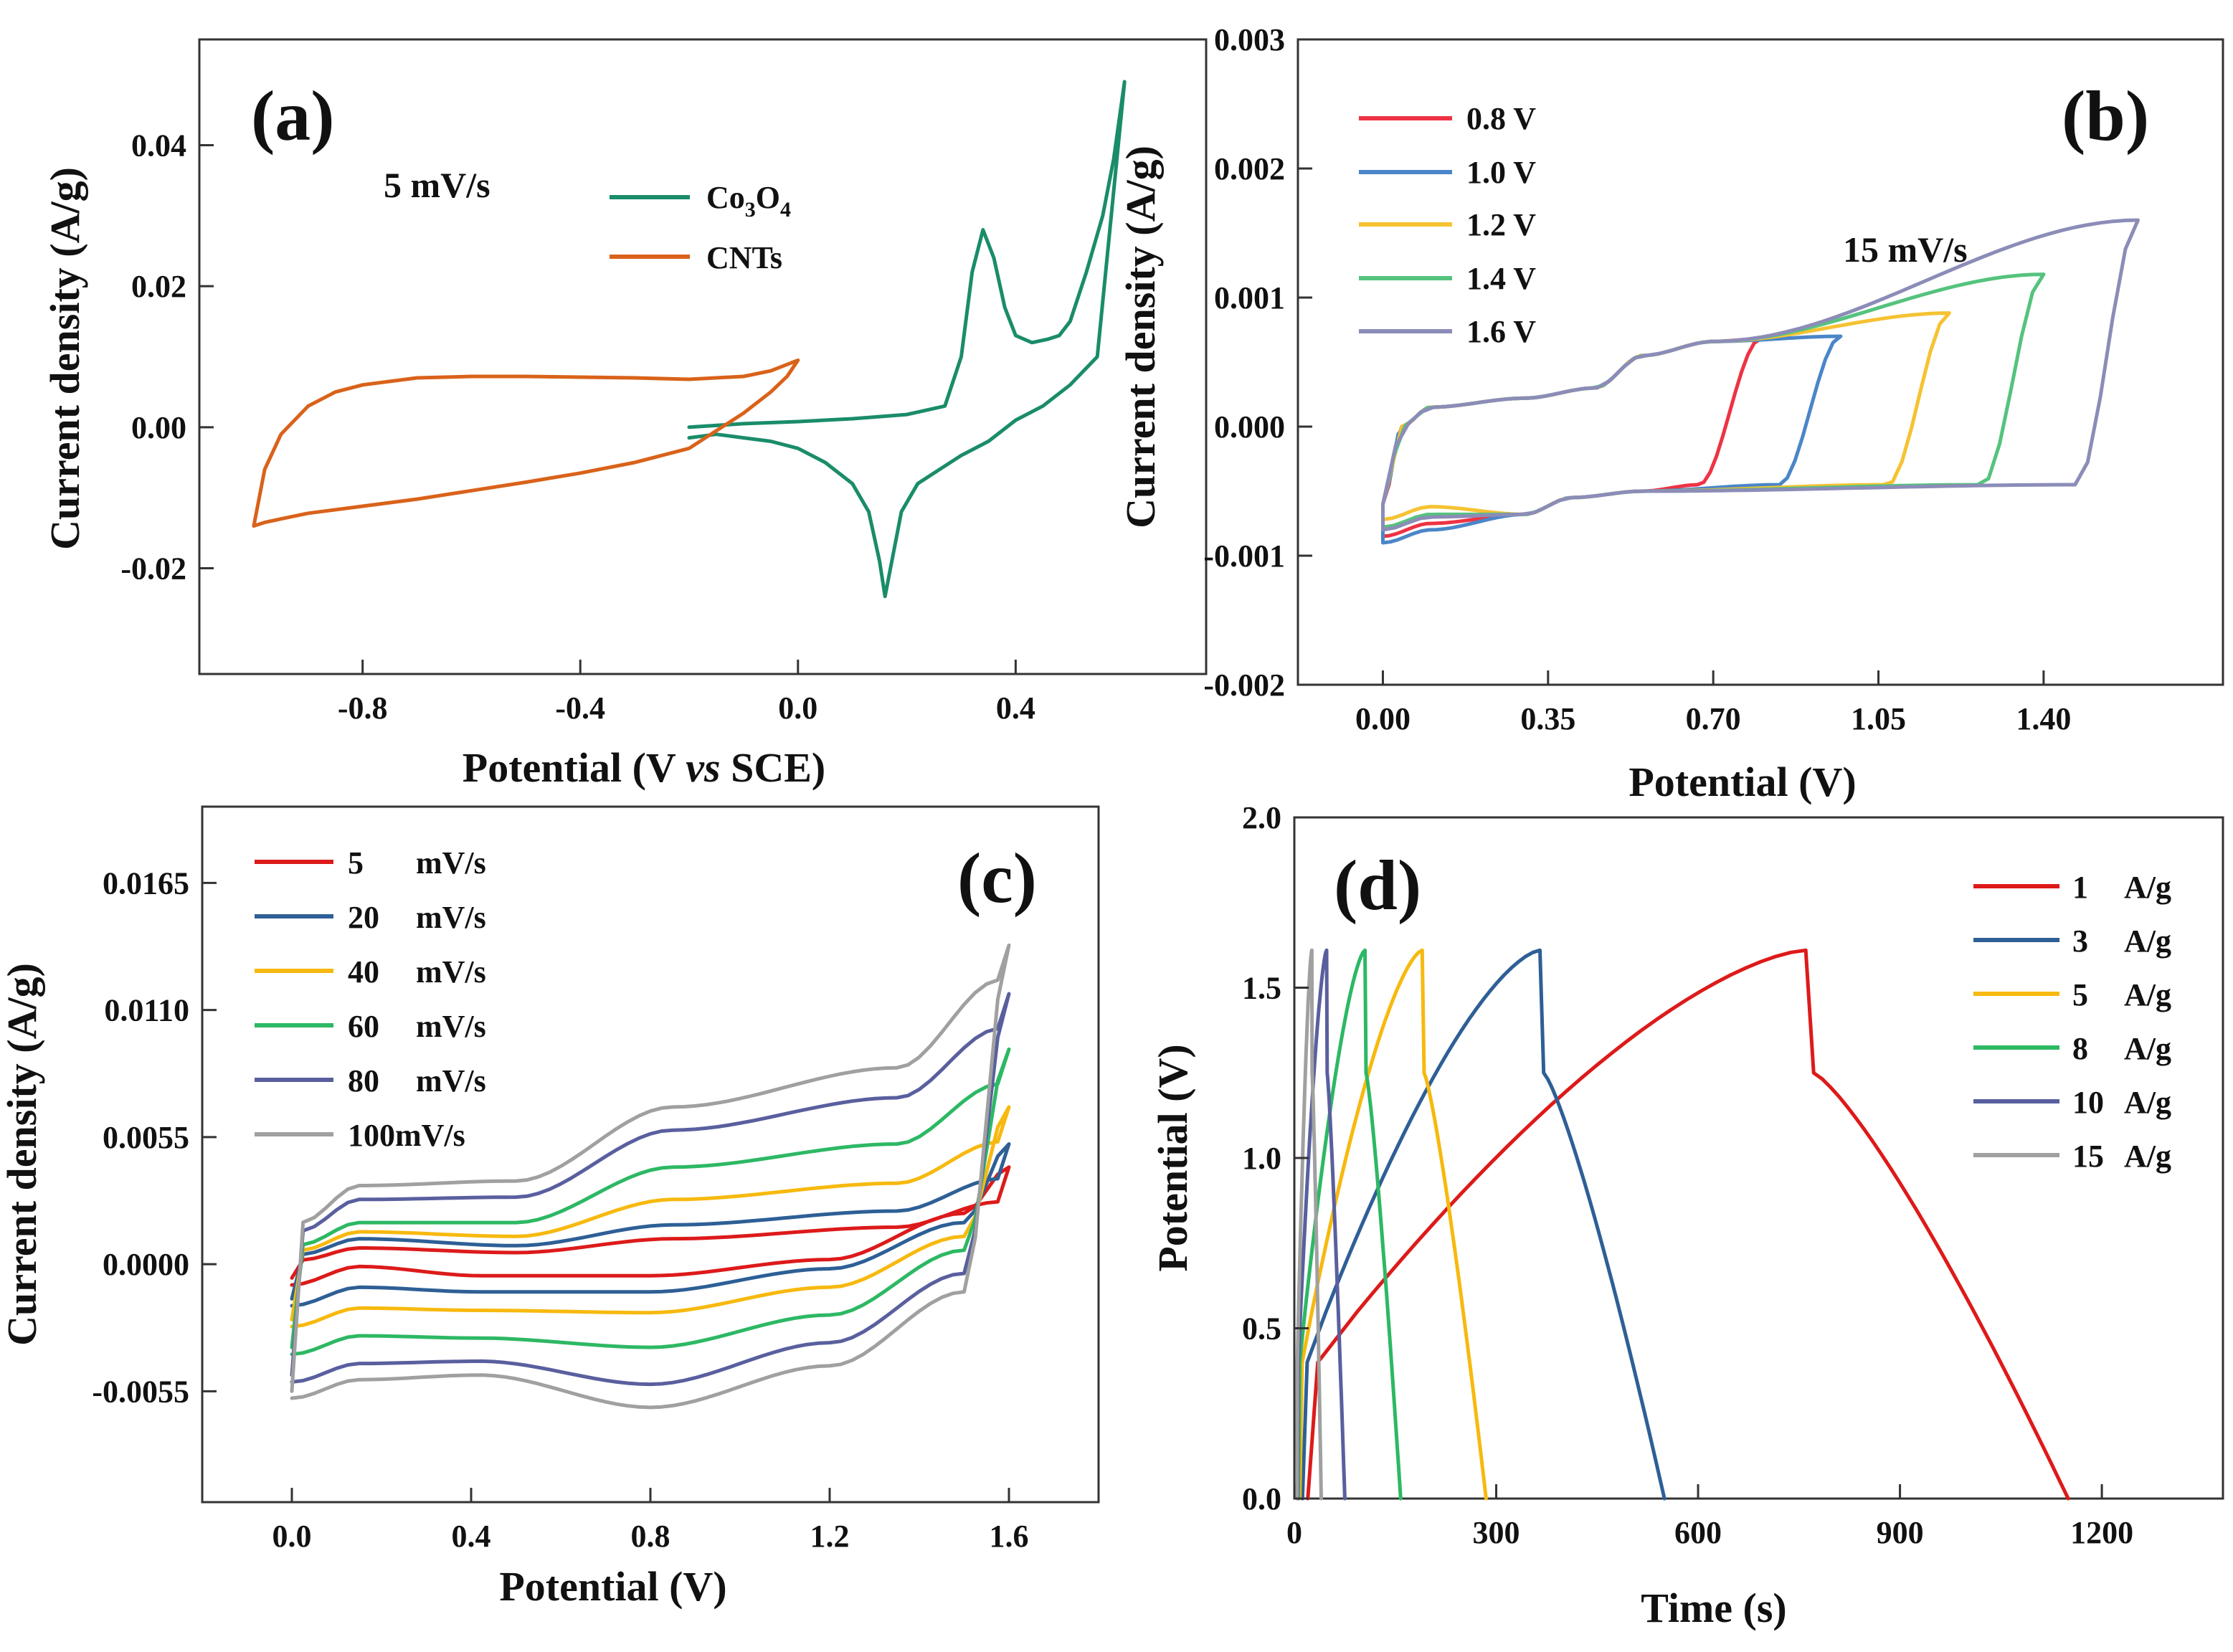  I want to click on panel-c-ytick-label: 0.0000, so click(146, 1264).